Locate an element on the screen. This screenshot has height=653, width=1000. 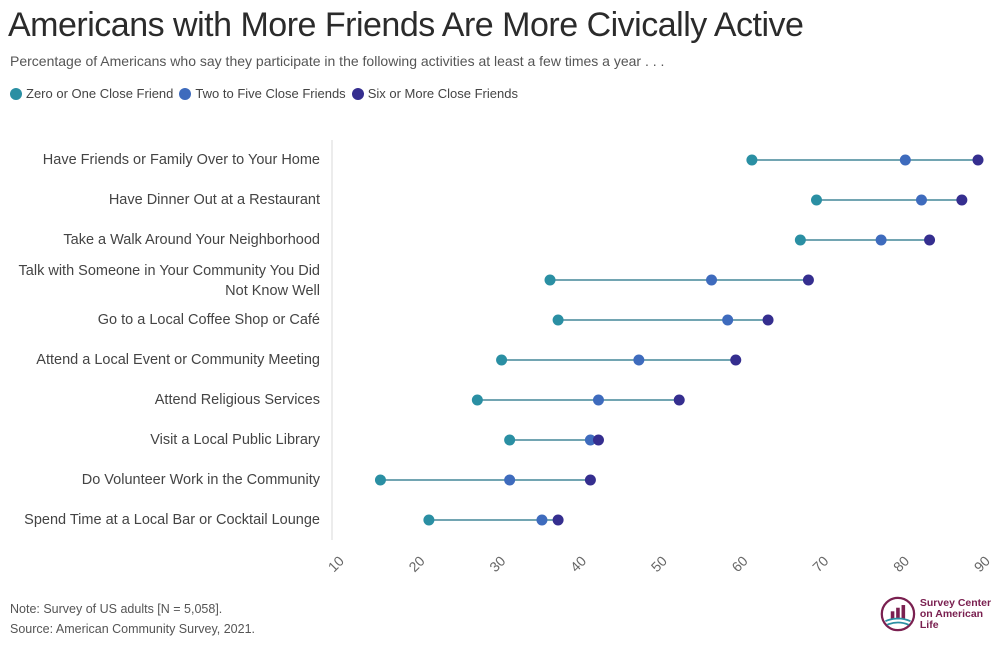
x-tick-label: 90 is located at coordinates (982, 564).